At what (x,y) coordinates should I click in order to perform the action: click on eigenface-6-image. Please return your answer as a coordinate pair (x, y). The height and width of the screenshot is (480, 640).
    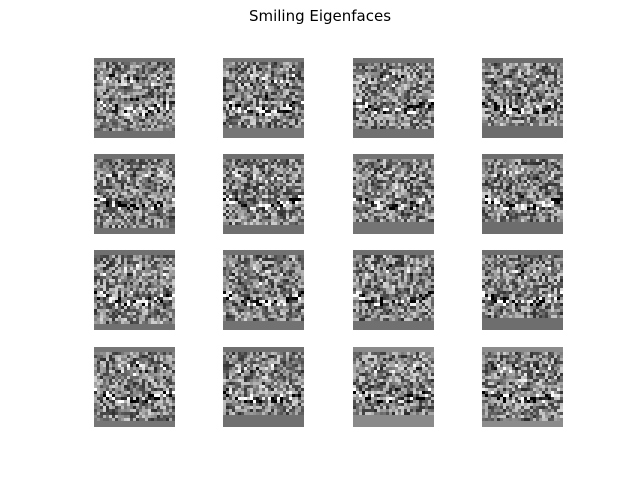
    Looking at the image, I should click on (263, 194).